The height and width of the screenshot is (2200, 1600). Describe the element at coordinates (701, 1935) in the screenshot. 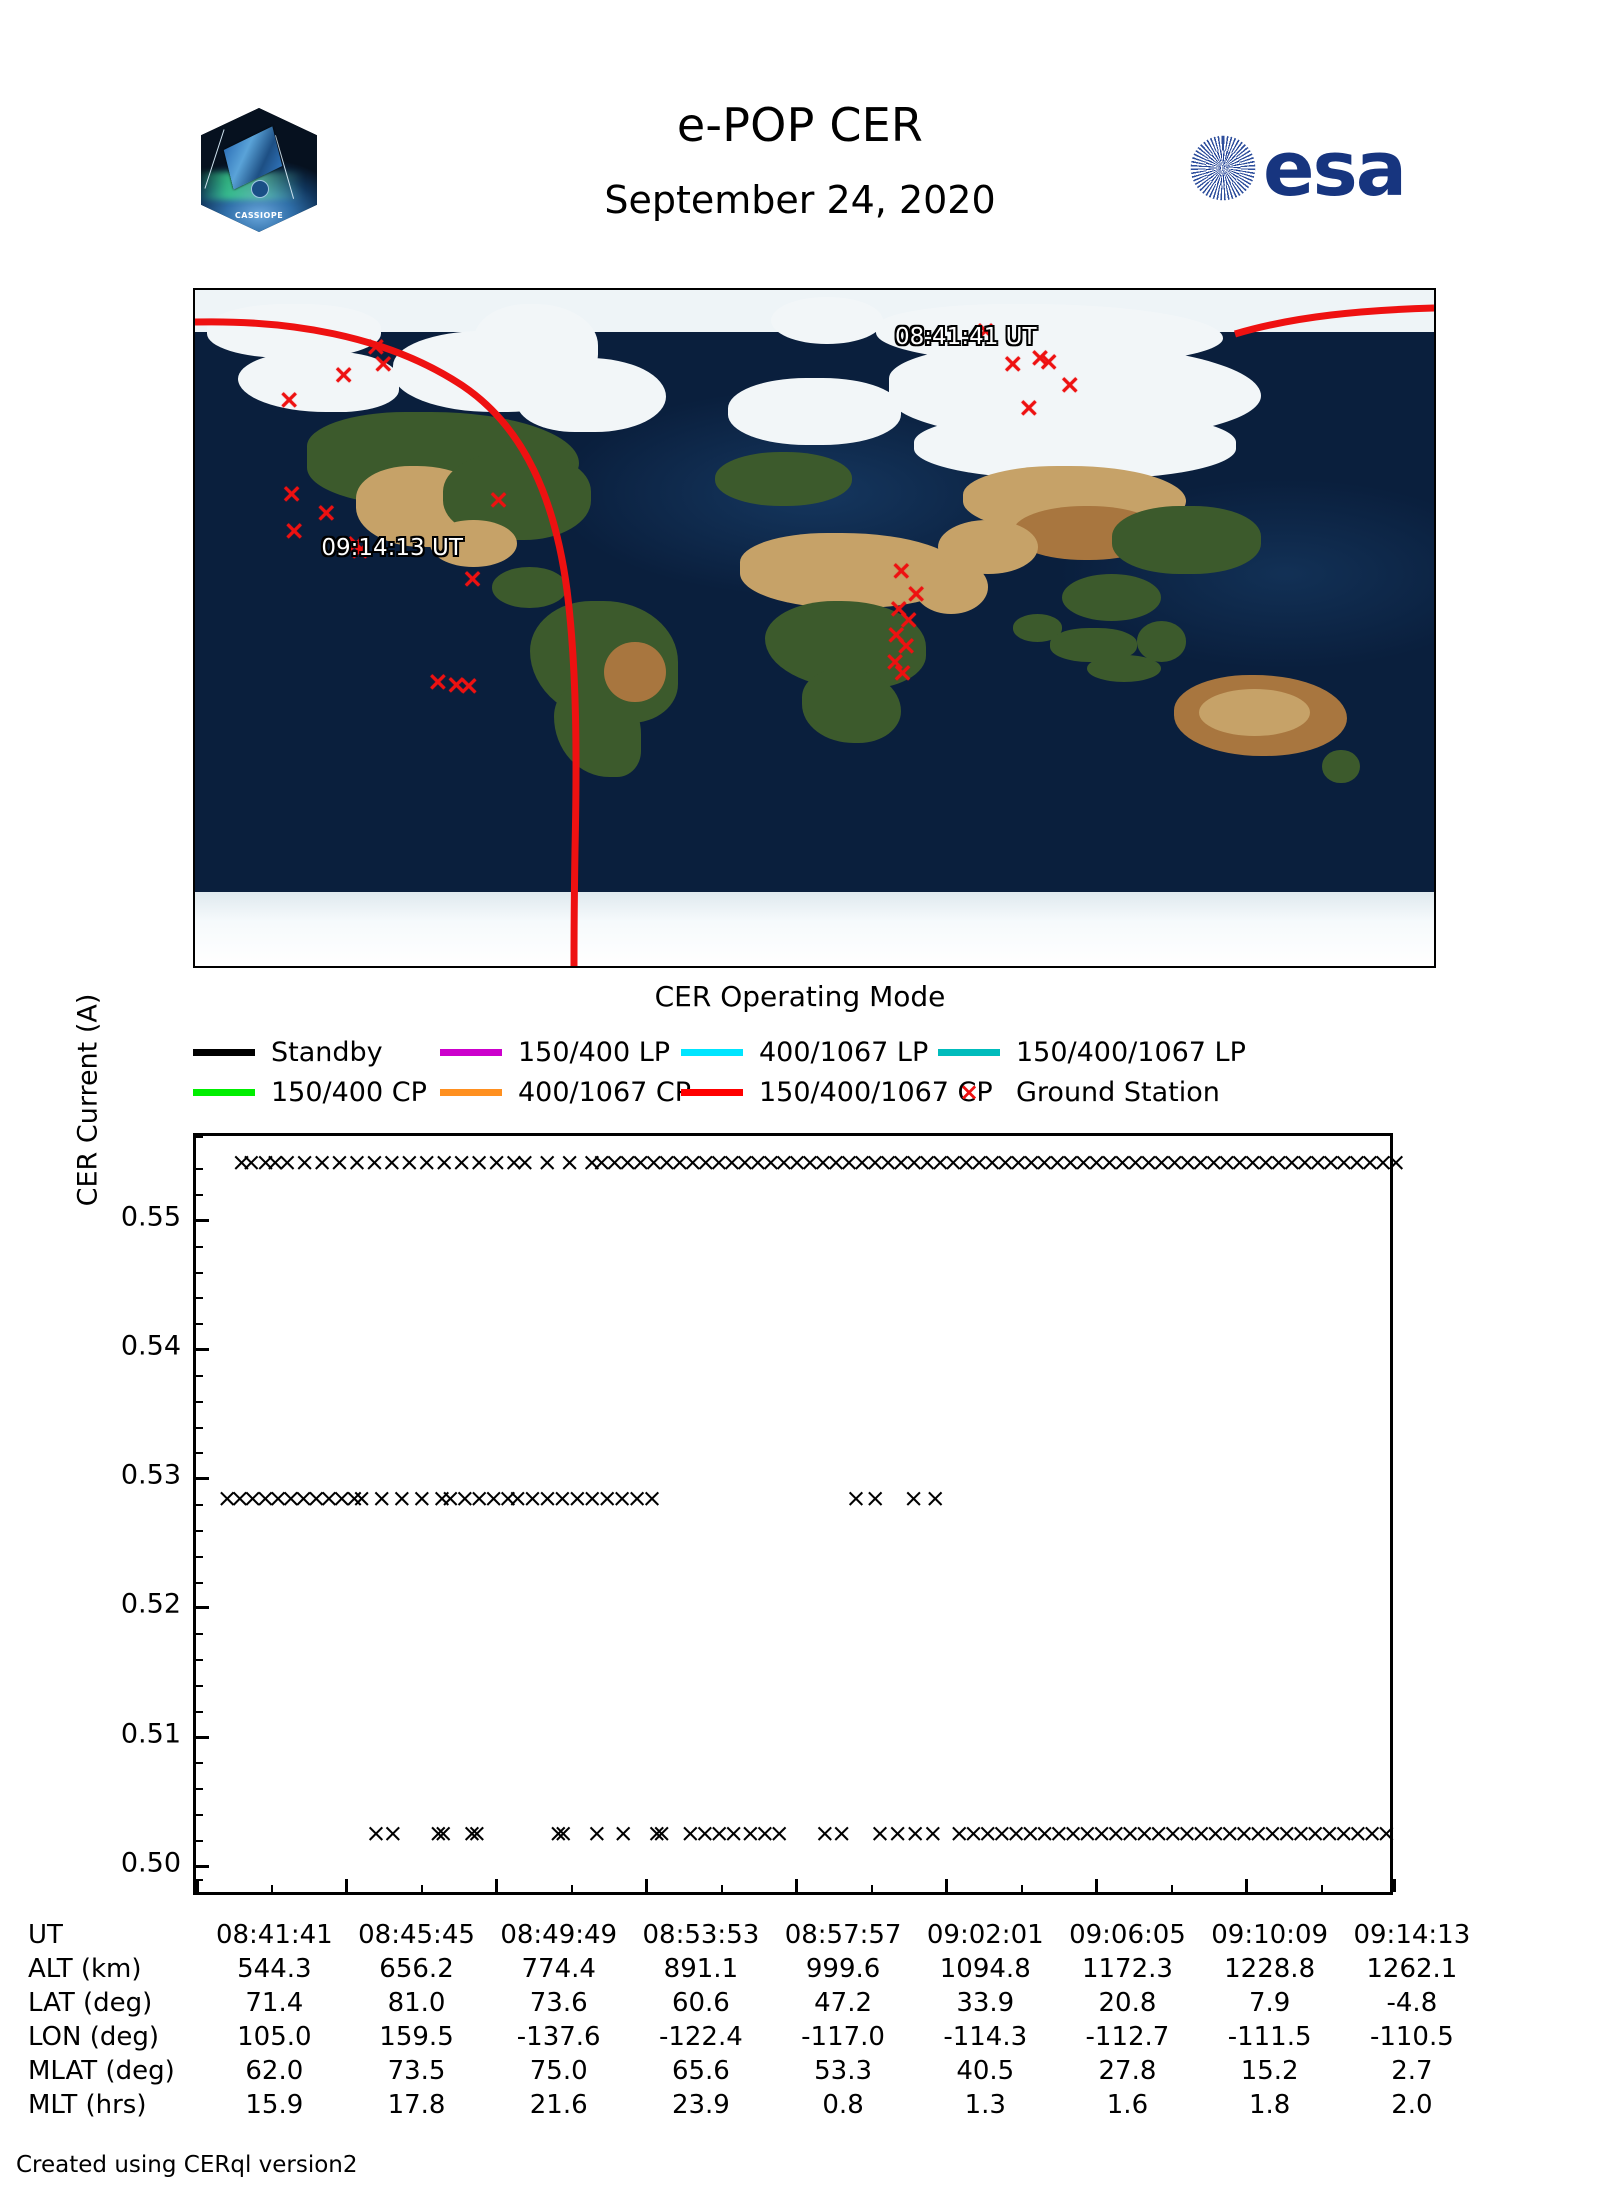

I see `table-cell: 08:53:53` at that location.